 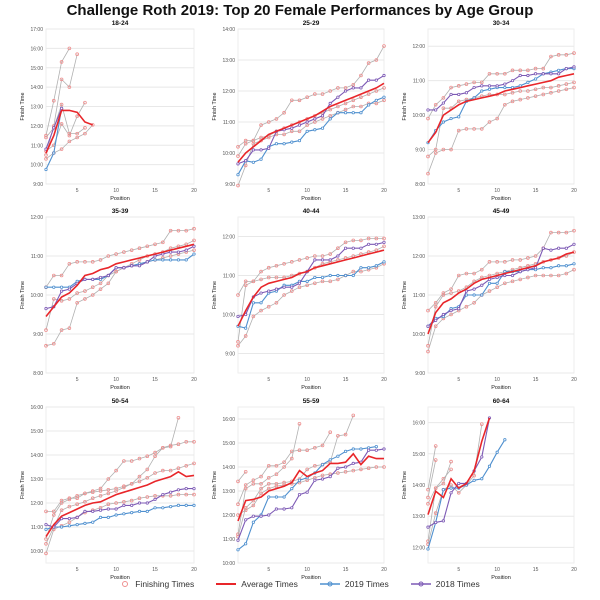 What do you see at coordinates (228, 316) in the screenshot?
I see `y-tick-label: 10:00` at bounding box center [228, 316].